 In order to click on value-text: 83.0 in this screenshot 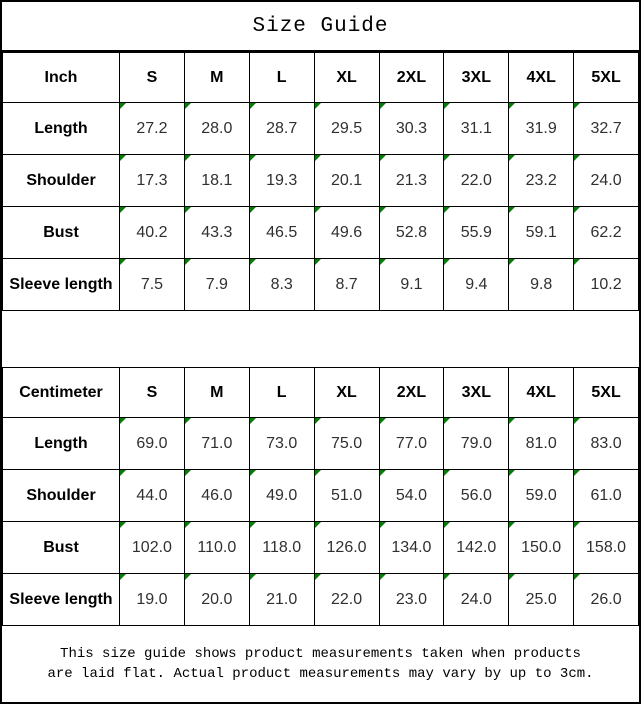, I will do `click(606, 443)`.